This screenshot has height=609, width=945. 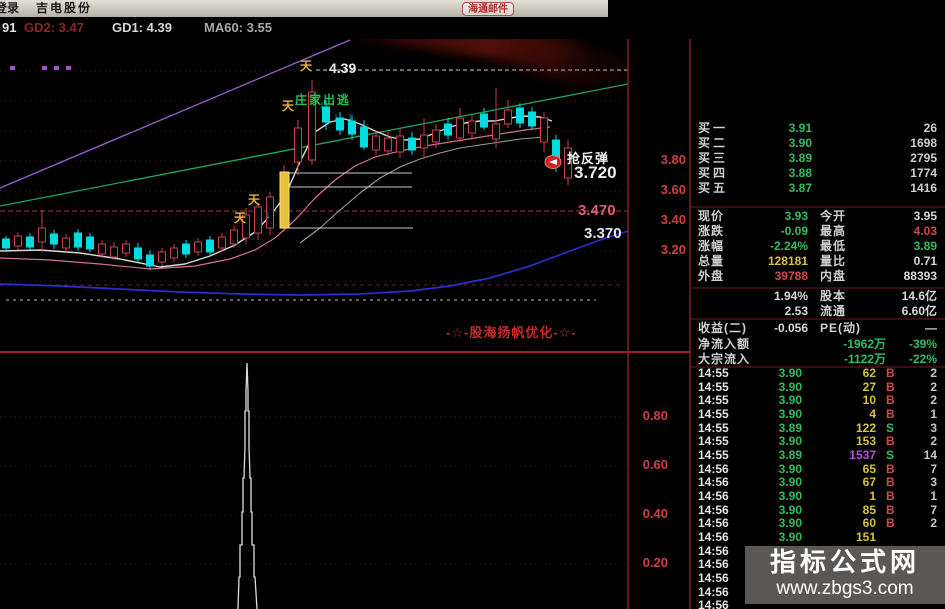 I want to click on balloon-arrow-glyph, so click(x=553, y=162).